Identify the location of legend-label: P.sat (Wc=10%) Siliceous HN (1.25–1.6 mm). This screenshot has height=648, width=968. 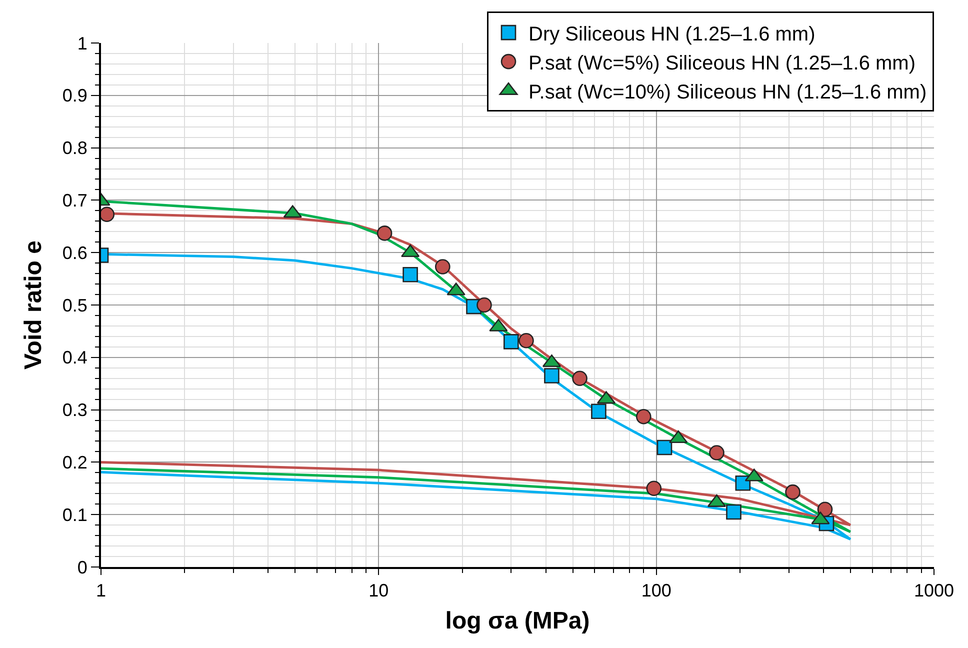
(727, 92).